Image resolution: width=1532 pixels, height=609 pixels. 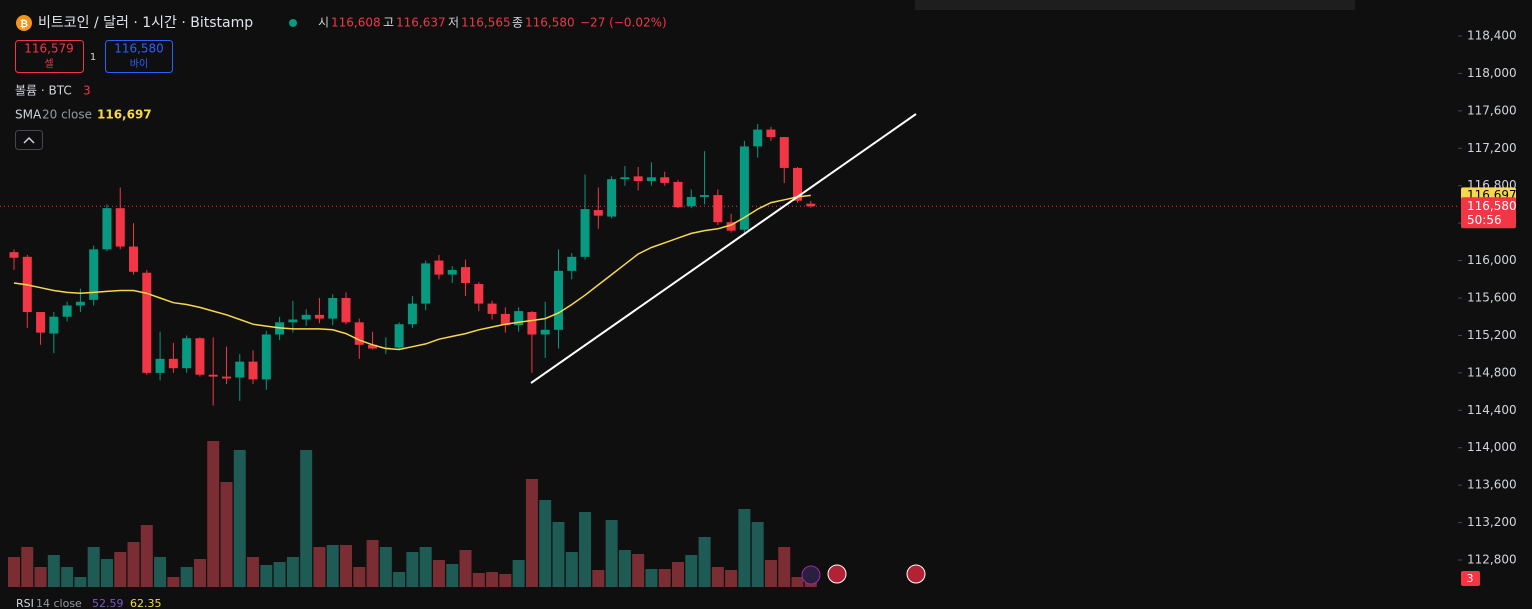 What do you see at coordinates (1492, 206) in the screenshot?
I see `last-price-label: 116,580` at bounding box center [1492, 206].